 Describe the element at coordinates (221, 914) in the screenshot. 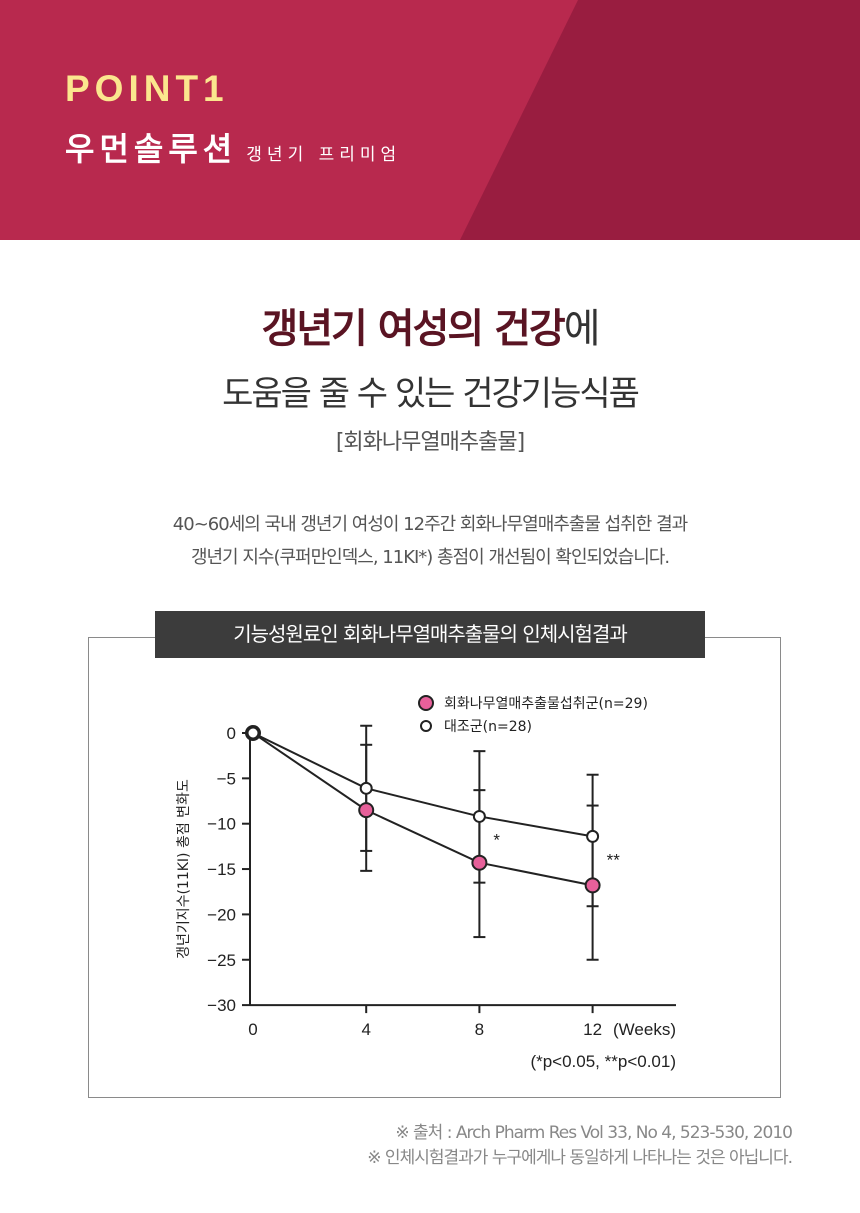

I see `y-tick-label: −20` at that location.